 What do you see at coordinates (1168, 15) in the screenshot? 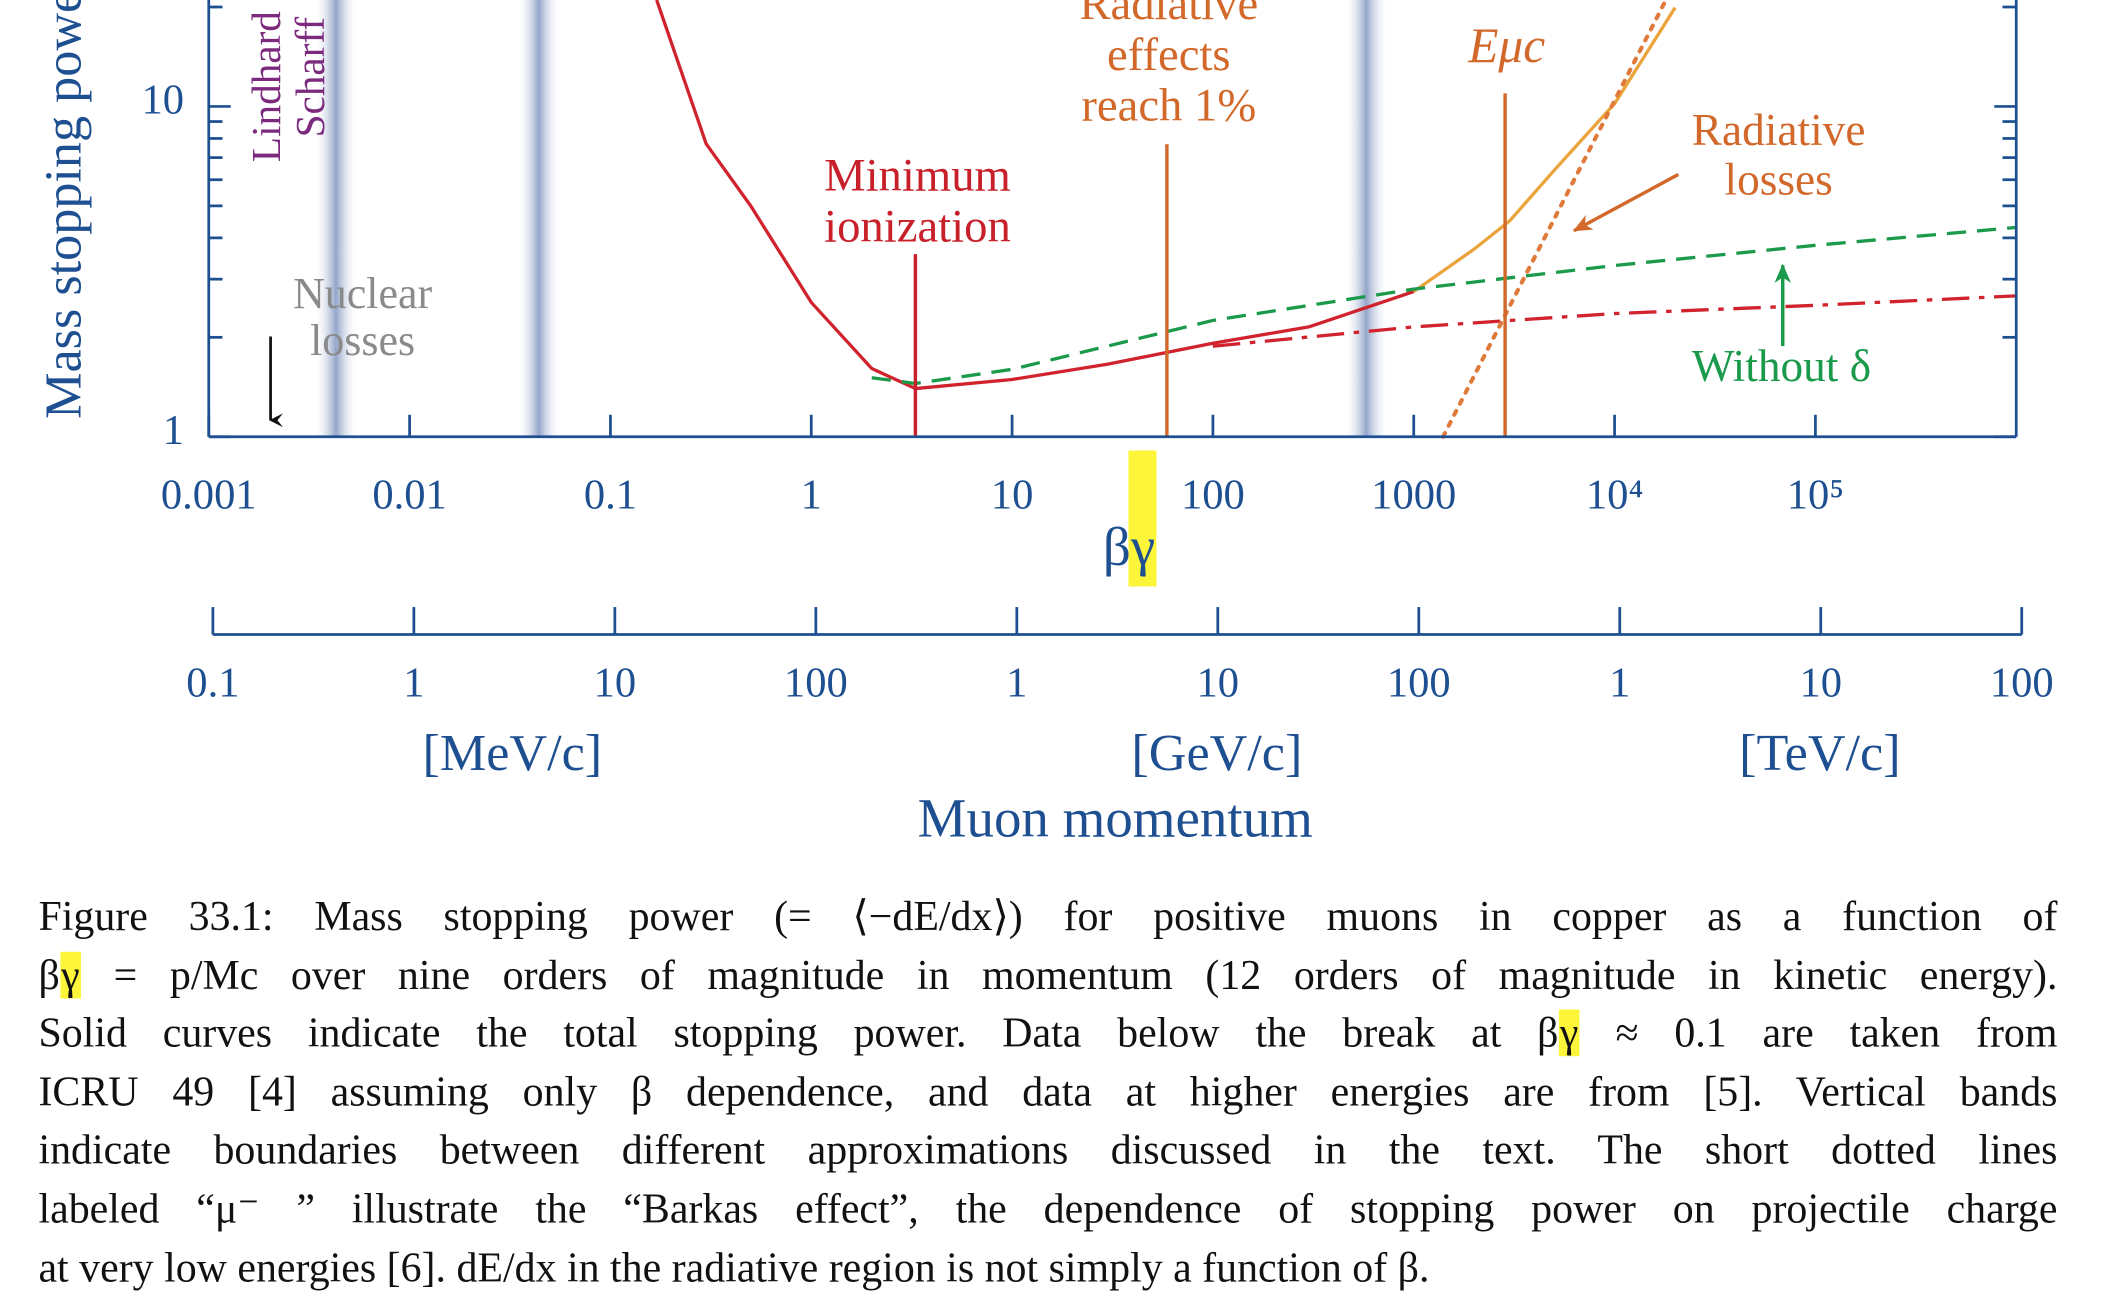
I see `marker-label: Radiative` at bounding box center [1168, 15].